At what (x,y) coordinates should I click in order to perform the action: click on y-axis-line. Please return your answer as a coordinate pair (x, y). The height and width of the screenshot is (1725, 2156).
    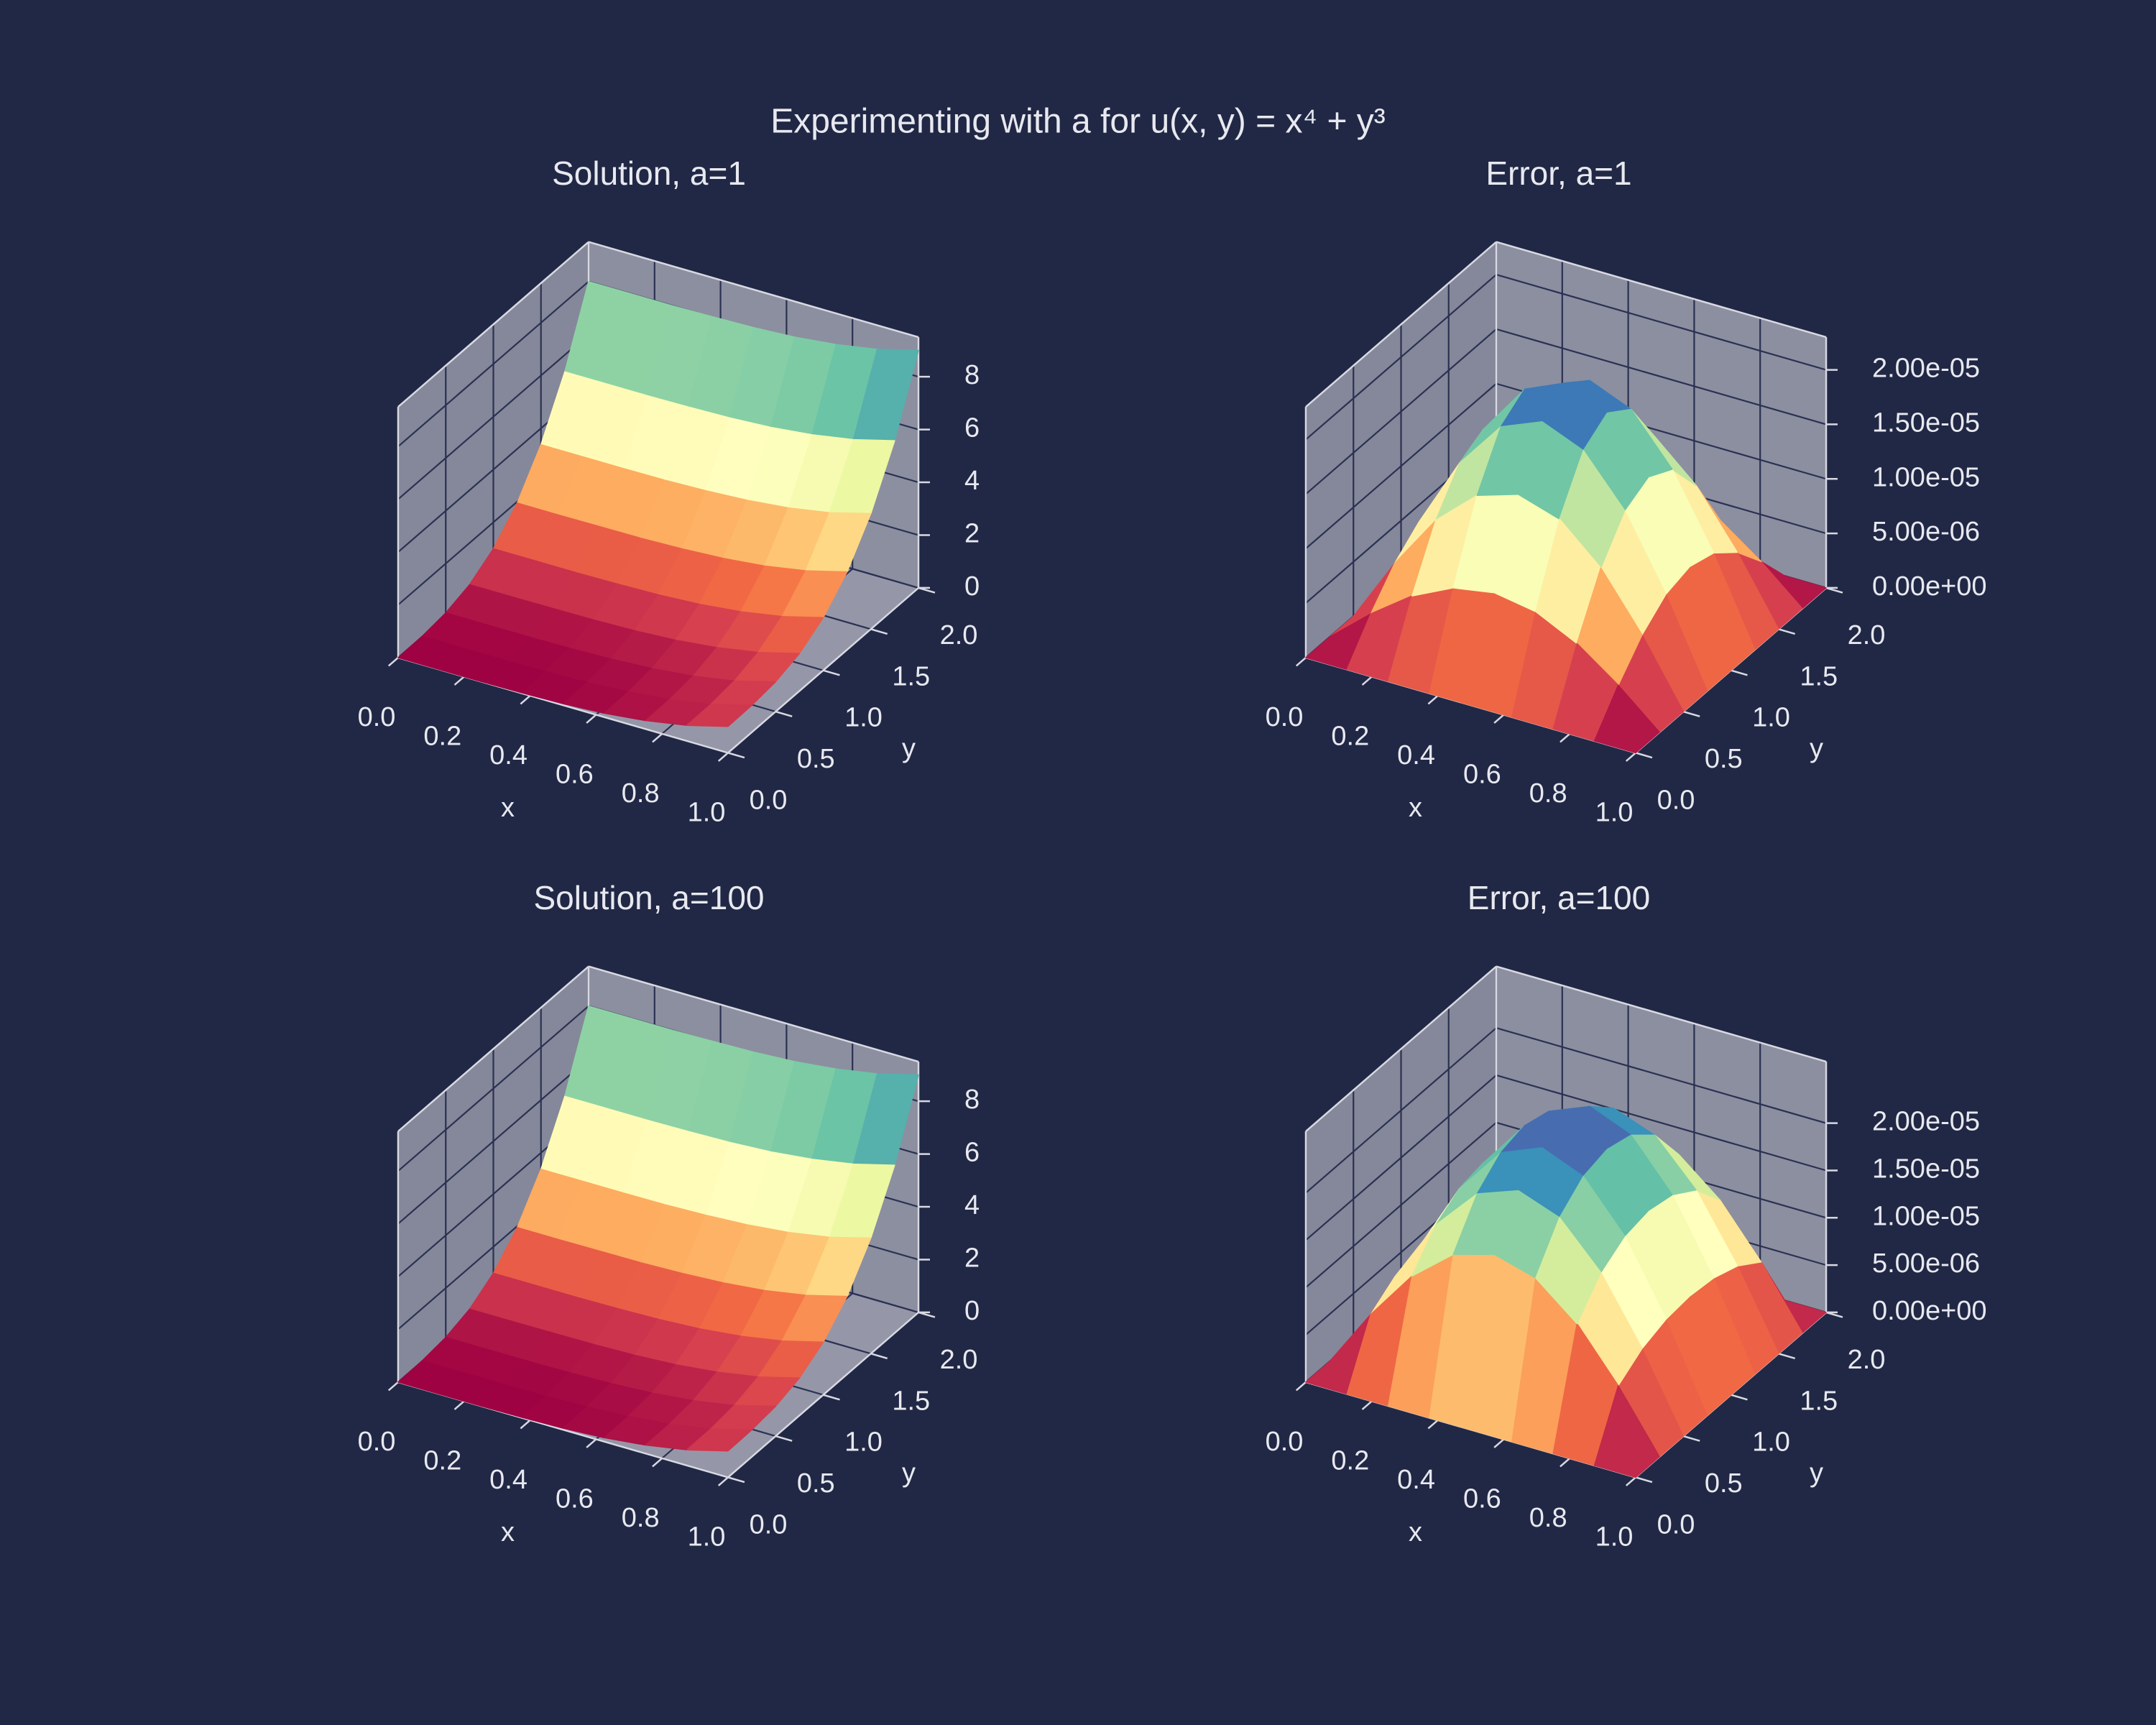
    Looking at the image, I should click on (823, 1394).